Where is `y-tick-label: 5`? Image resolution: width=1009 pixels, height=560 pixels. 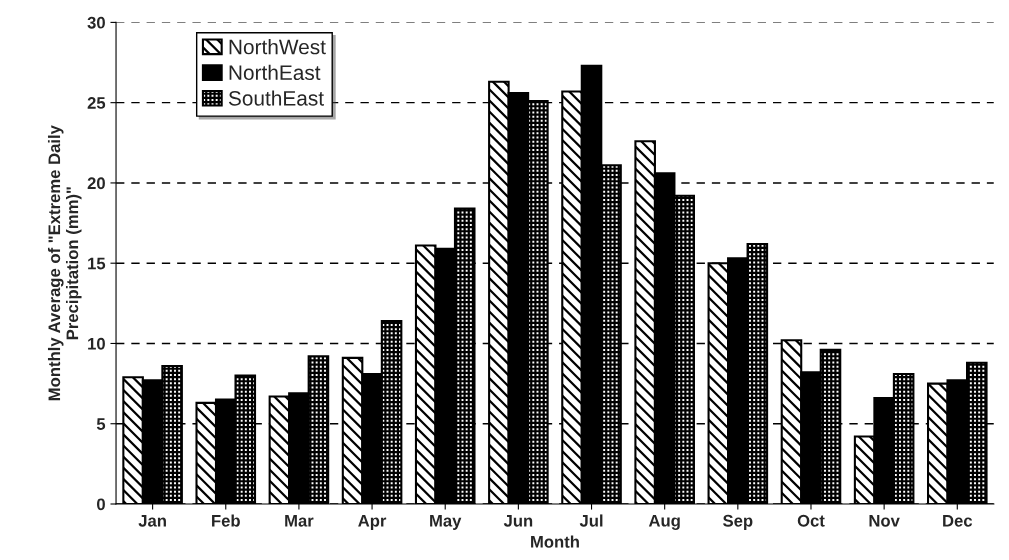 y-tick-label: 5 is located at coordinates (101, 424).